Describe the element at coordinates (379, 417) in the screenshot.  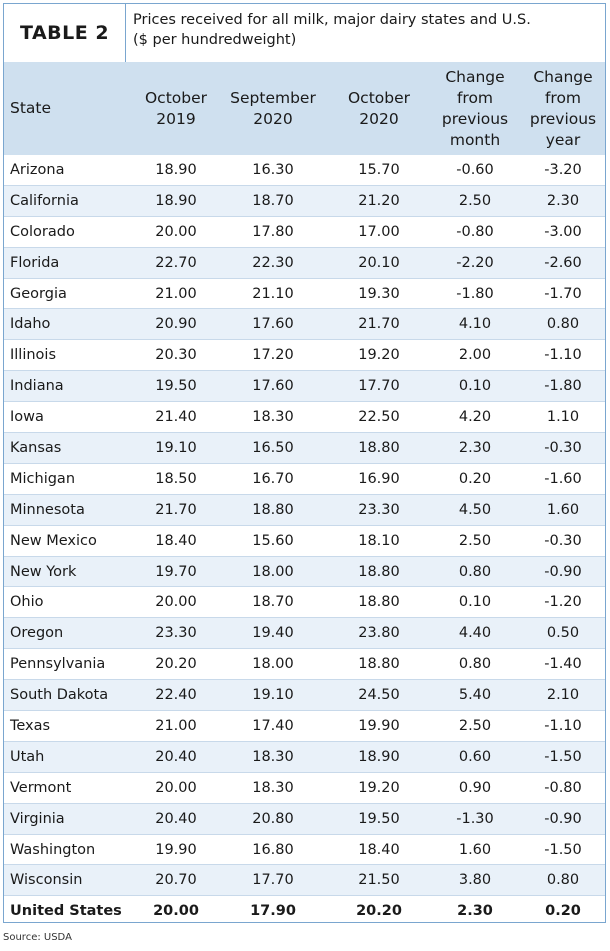
I see `value-cell: 22.50` at that location.